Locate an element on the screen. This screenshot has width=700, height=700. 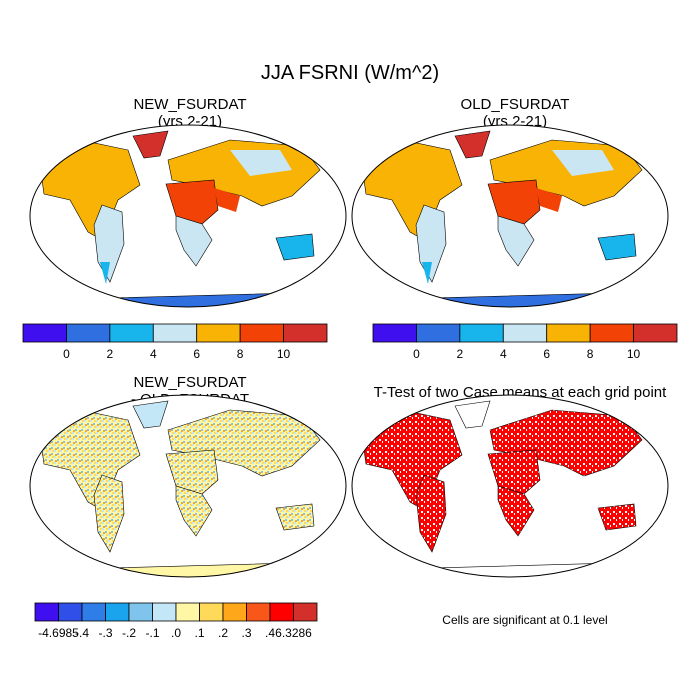
map-difference is located at coordinates (188, 486).